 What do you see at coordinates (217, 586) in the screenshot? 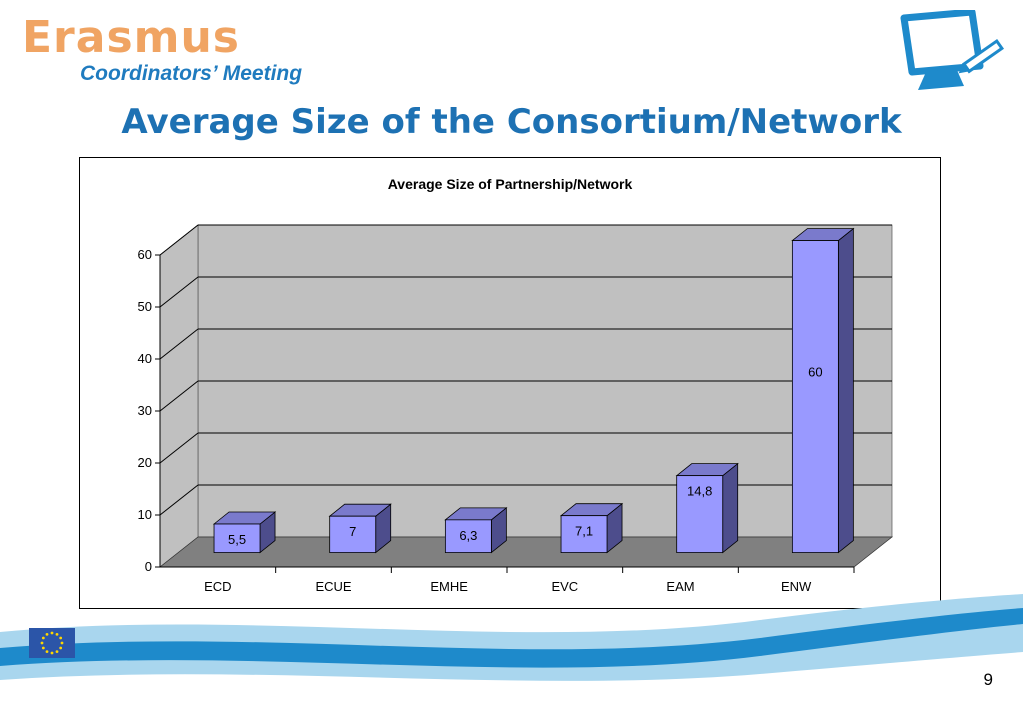
I see `x-tick-label: ECD` at bounding box center [217, 586].